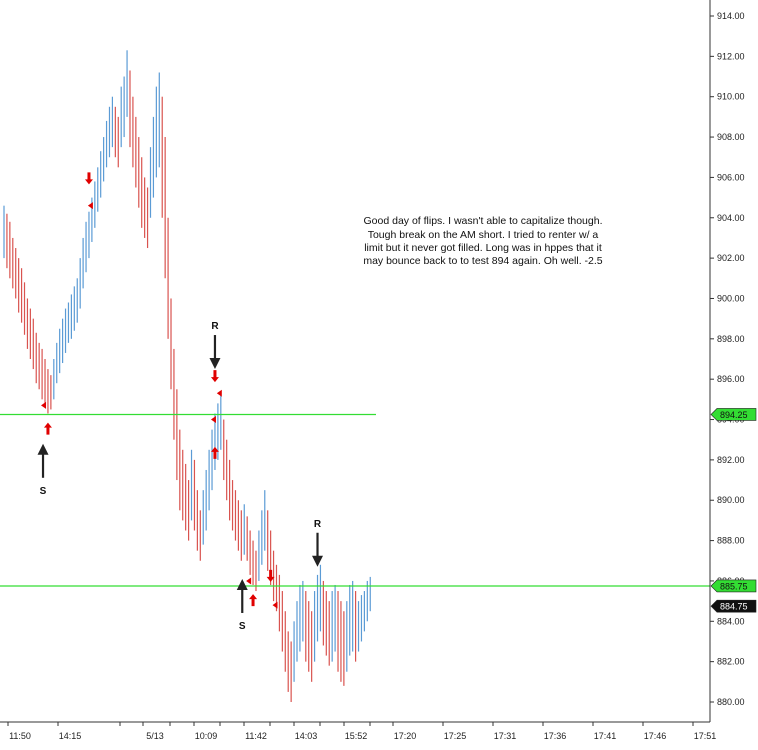  I want to click on y-tick-label: 908.00, so click(731, 137).